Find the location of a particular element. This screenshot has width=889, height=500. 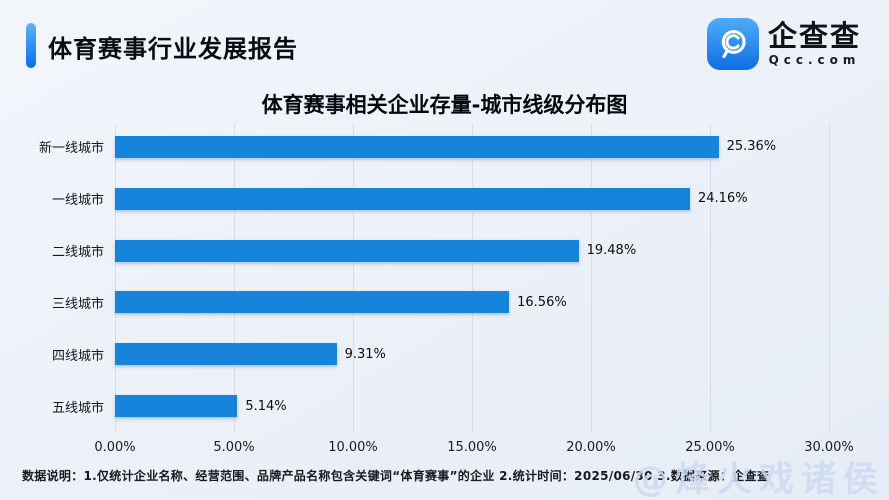

chart-title: 体育赛事相关企业存量-城市线级分布图 is located at coordinates (444, 105).